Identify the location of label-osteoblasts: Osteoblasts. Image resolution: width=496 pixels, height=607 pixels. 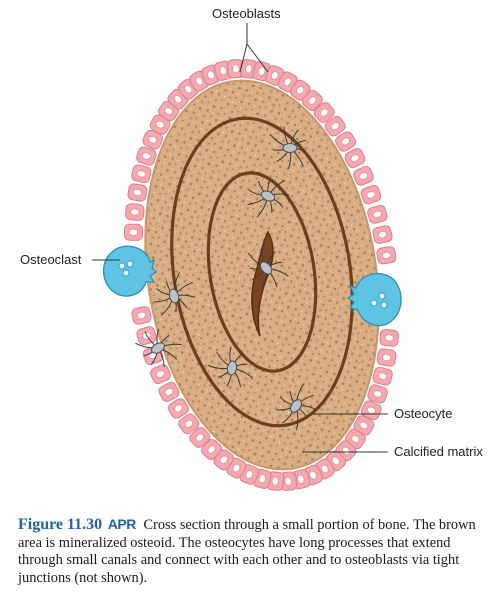
(246, 13).